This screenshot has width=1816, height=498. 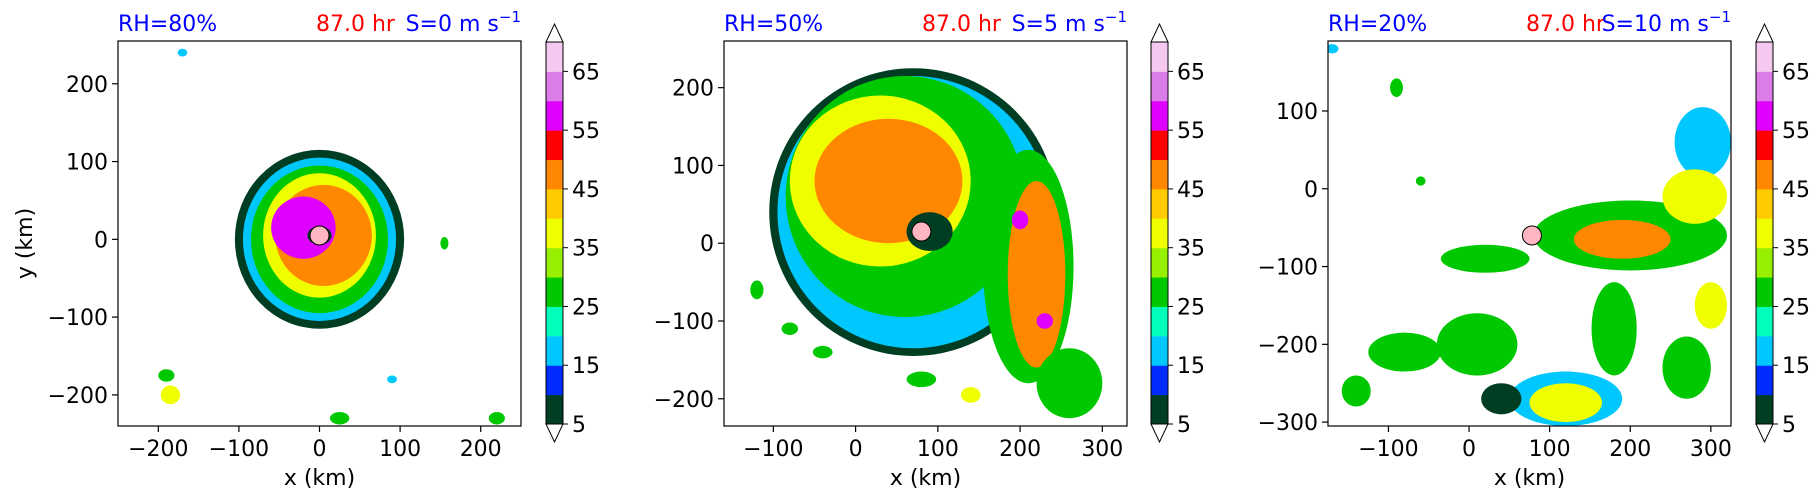 What do you see at coordinates (1796, 249) in the screenshot?
I see `colorbar-tick-label: 35` at bounding box center [1796, 249].